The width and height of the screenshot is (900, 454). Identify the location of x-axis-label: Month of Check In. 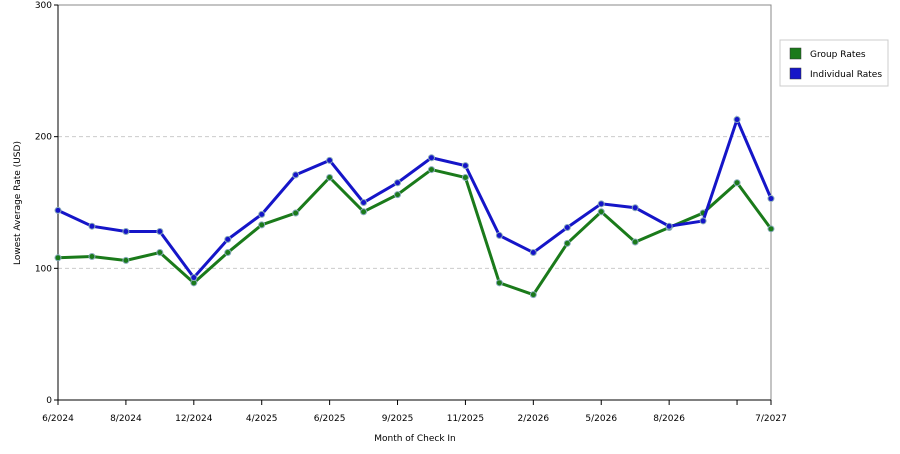
(415, 439).